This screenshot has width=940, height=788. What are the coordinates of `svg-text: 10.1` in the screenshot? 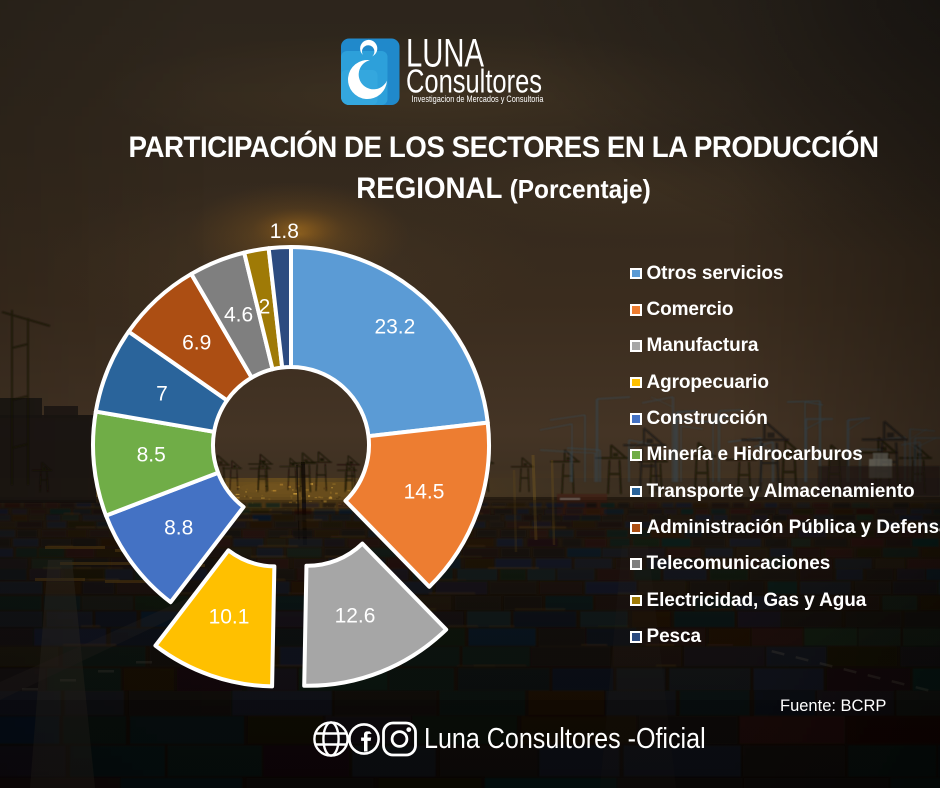 It's located at (229, 617).